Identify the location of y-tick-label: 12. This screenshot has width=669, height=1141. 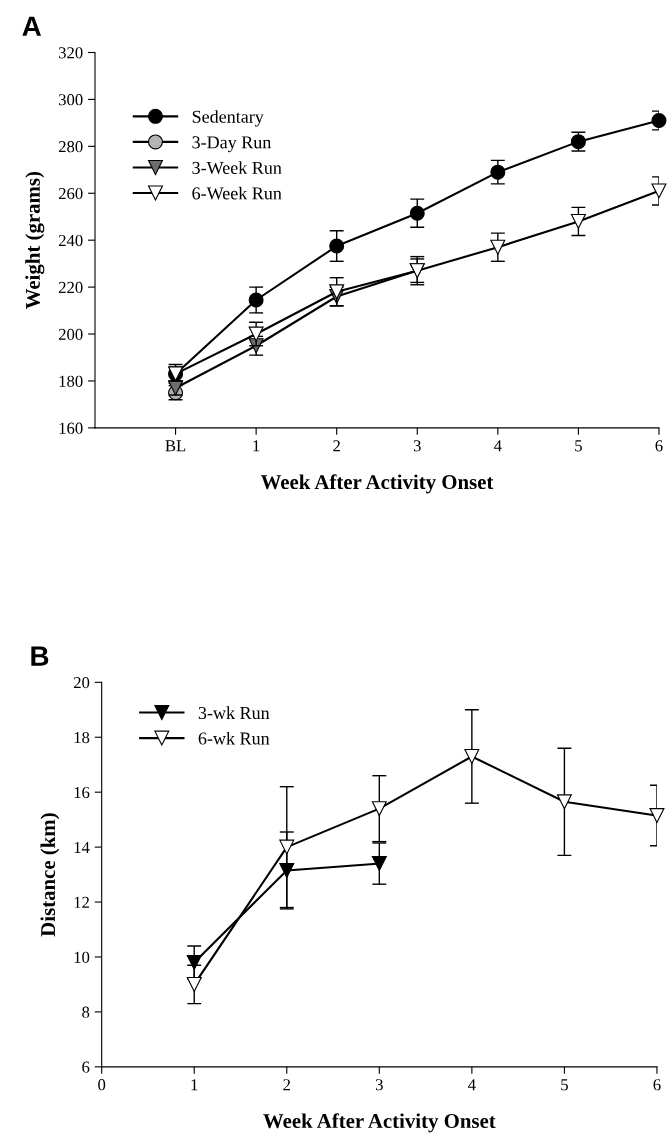
(81, 902).